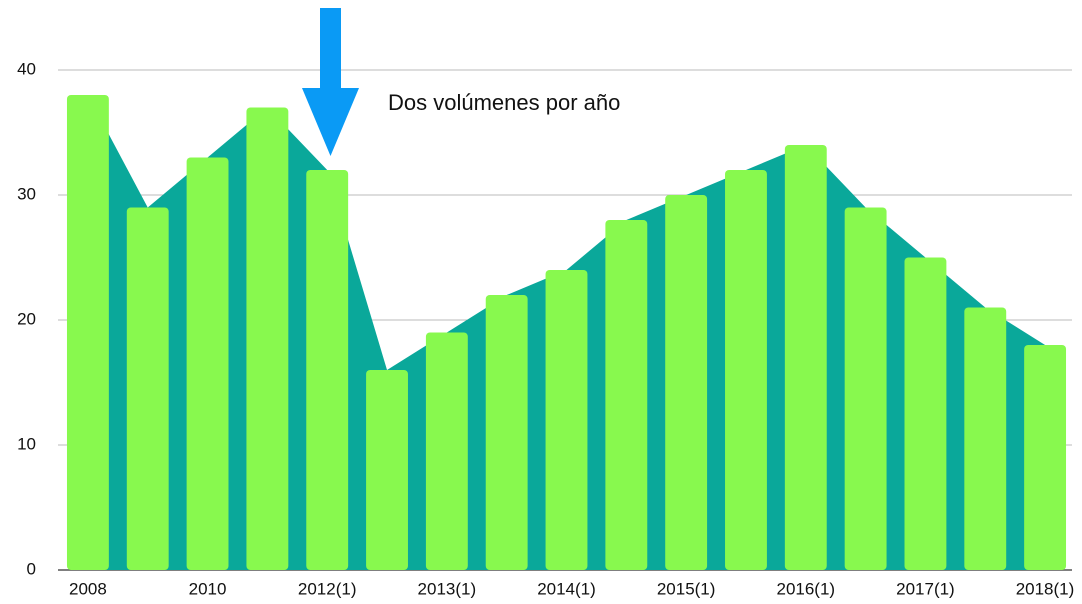 This screenshot has height=604, width=1082. Describe the element at coordinates (1045, 588) in the screenshot. I see `x-tick-label: 2018(1)` at that location.